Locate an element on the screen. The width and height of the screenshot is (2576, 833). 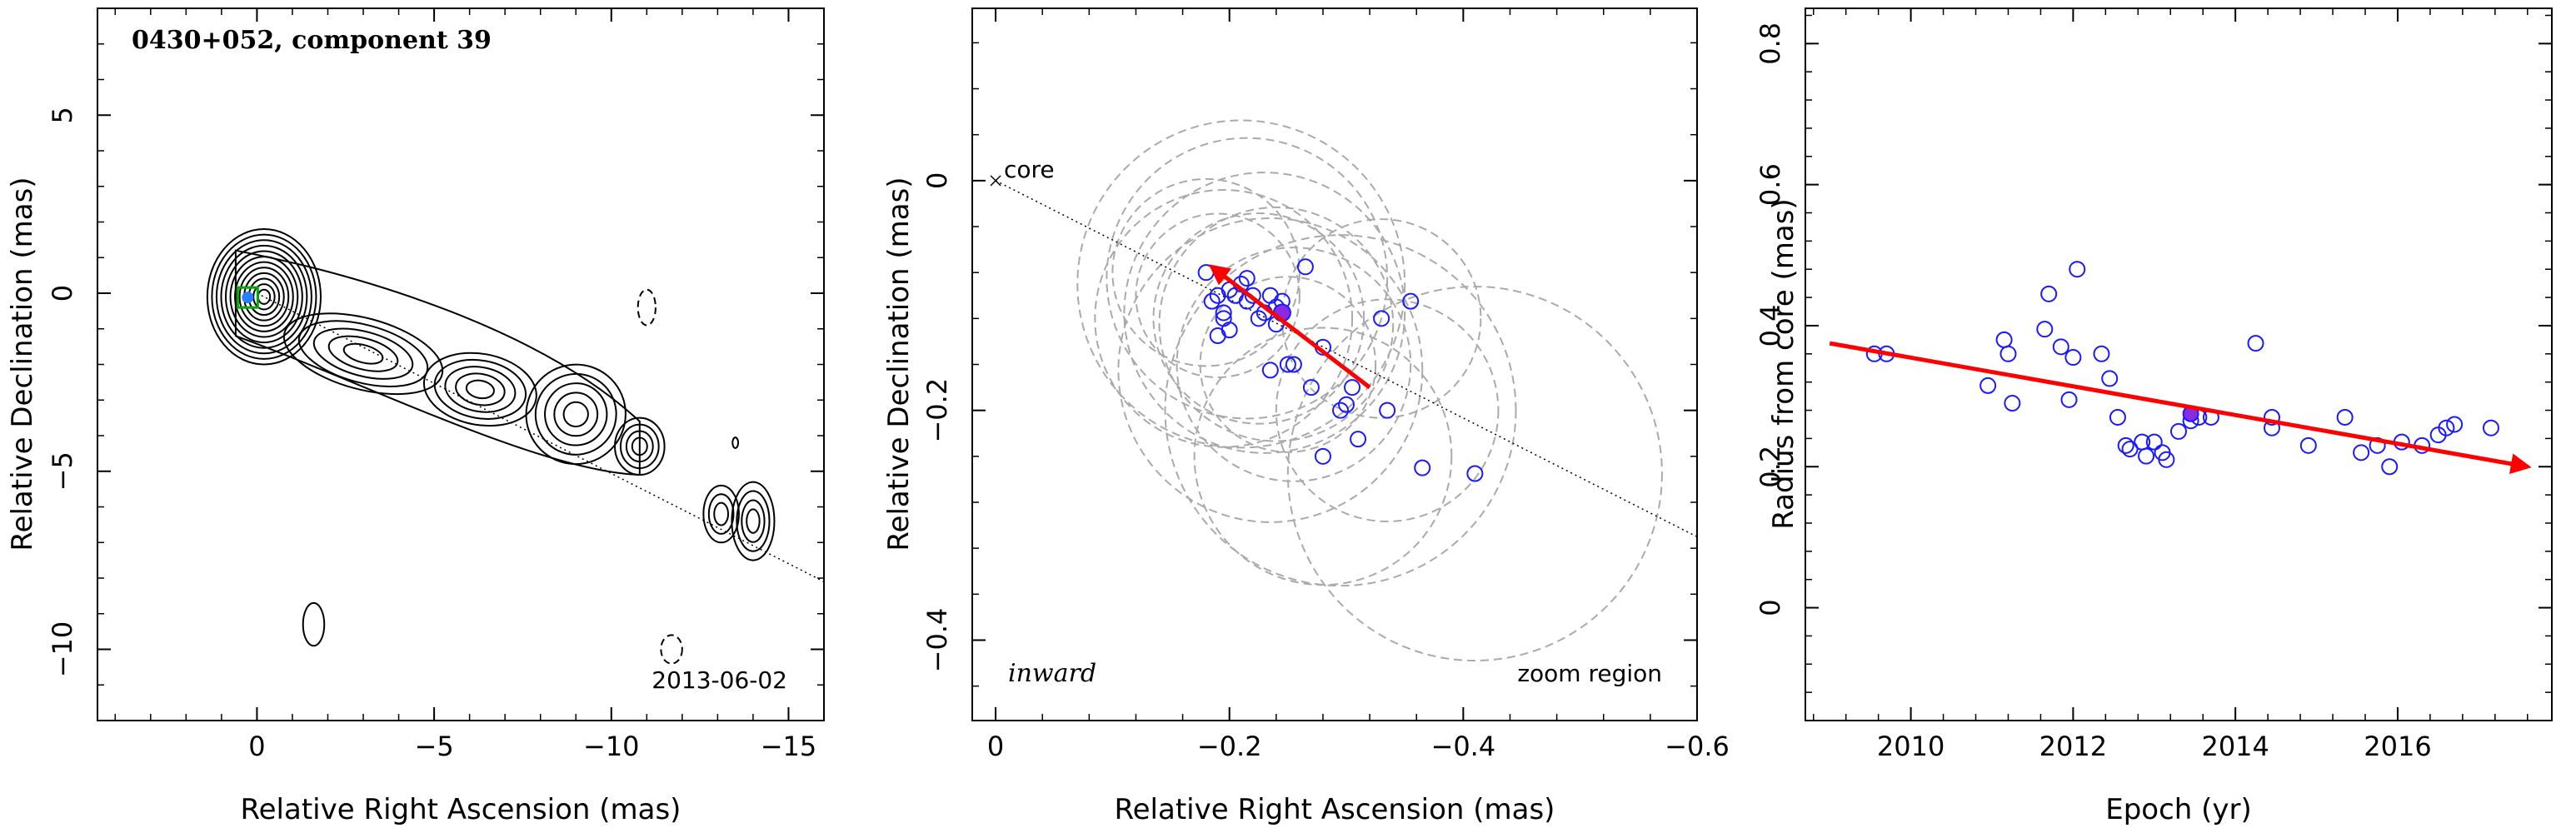
y-tick-label: 0.6 is located at coordinates (1770, 184).